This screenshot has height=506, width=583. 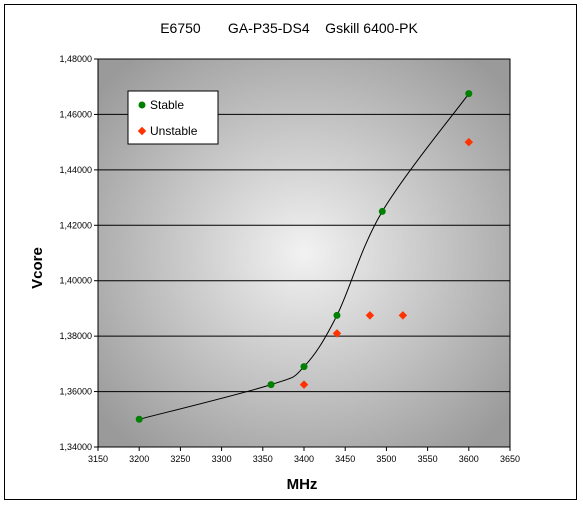 I want to click on x-tick-label: 3600, so click(x=469, y=459).